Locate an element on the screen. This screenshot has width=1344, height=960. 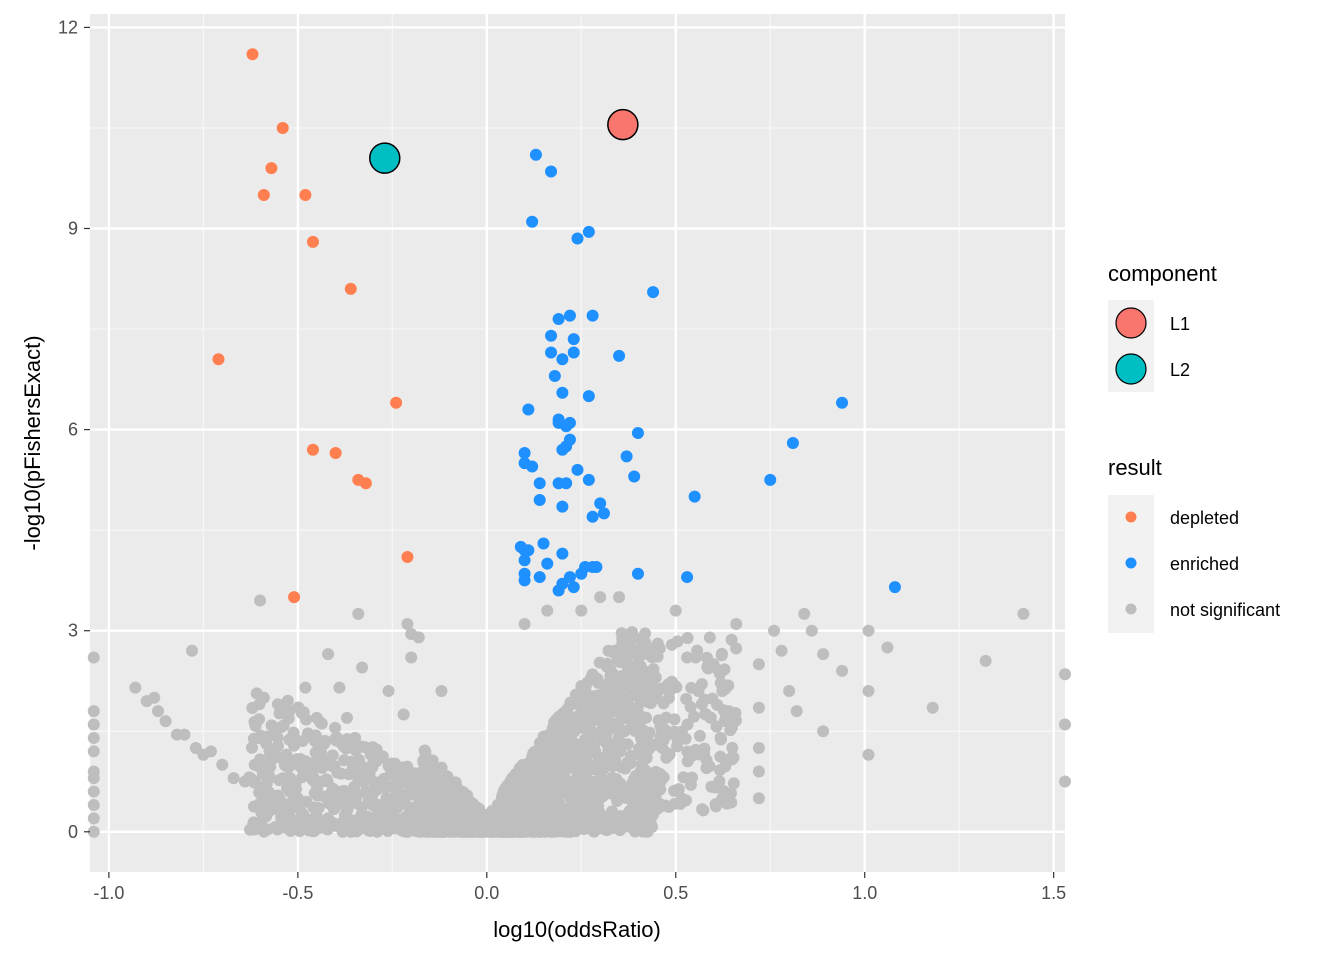
x-axis-title: log10(oddsRatio) is located at coordinates (577, 929).